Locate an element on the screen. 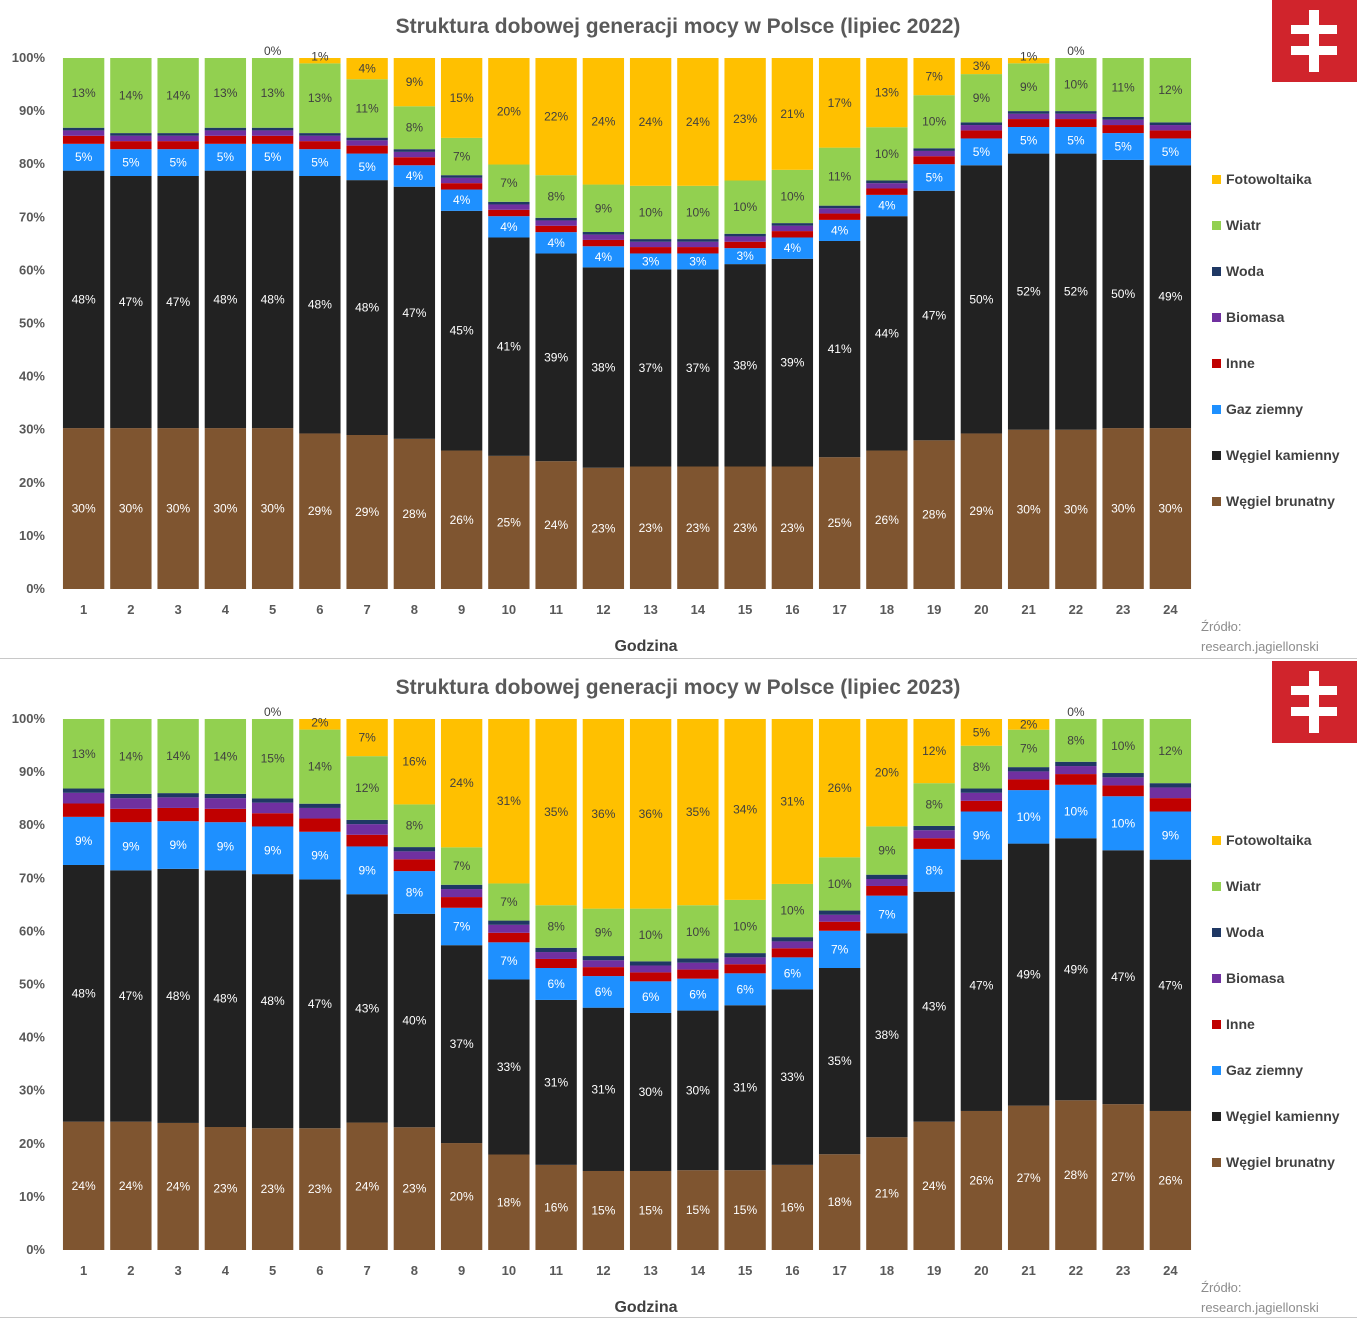 This screenshot has width=1357, height=1318. legend-label: Gaz ziemny is located at coordinates (1264, 1070).